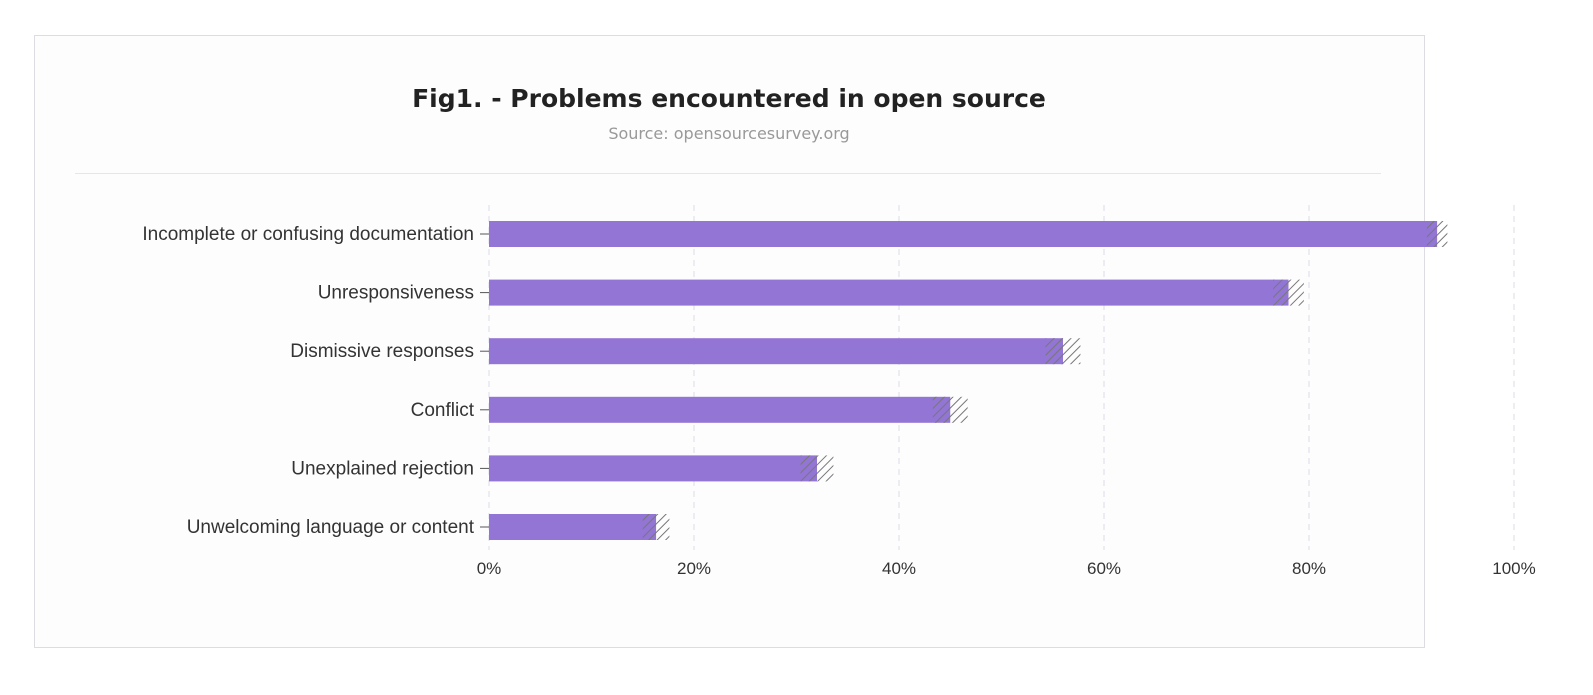  What do you see at coordinates (694, 568) in the screenshot?
I see `x-tick-label: 20%` at bounding box center [694, 568].